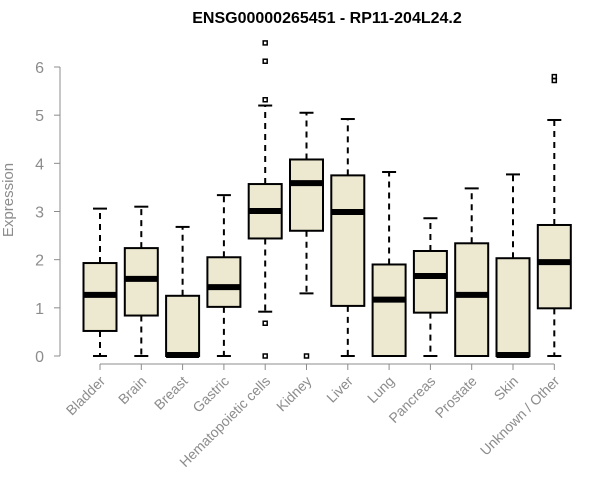 The image size is (600, 500). Describe the element at coordinates (39, 357) in the screenshot. I see `y-tick-label: 0` at that location.